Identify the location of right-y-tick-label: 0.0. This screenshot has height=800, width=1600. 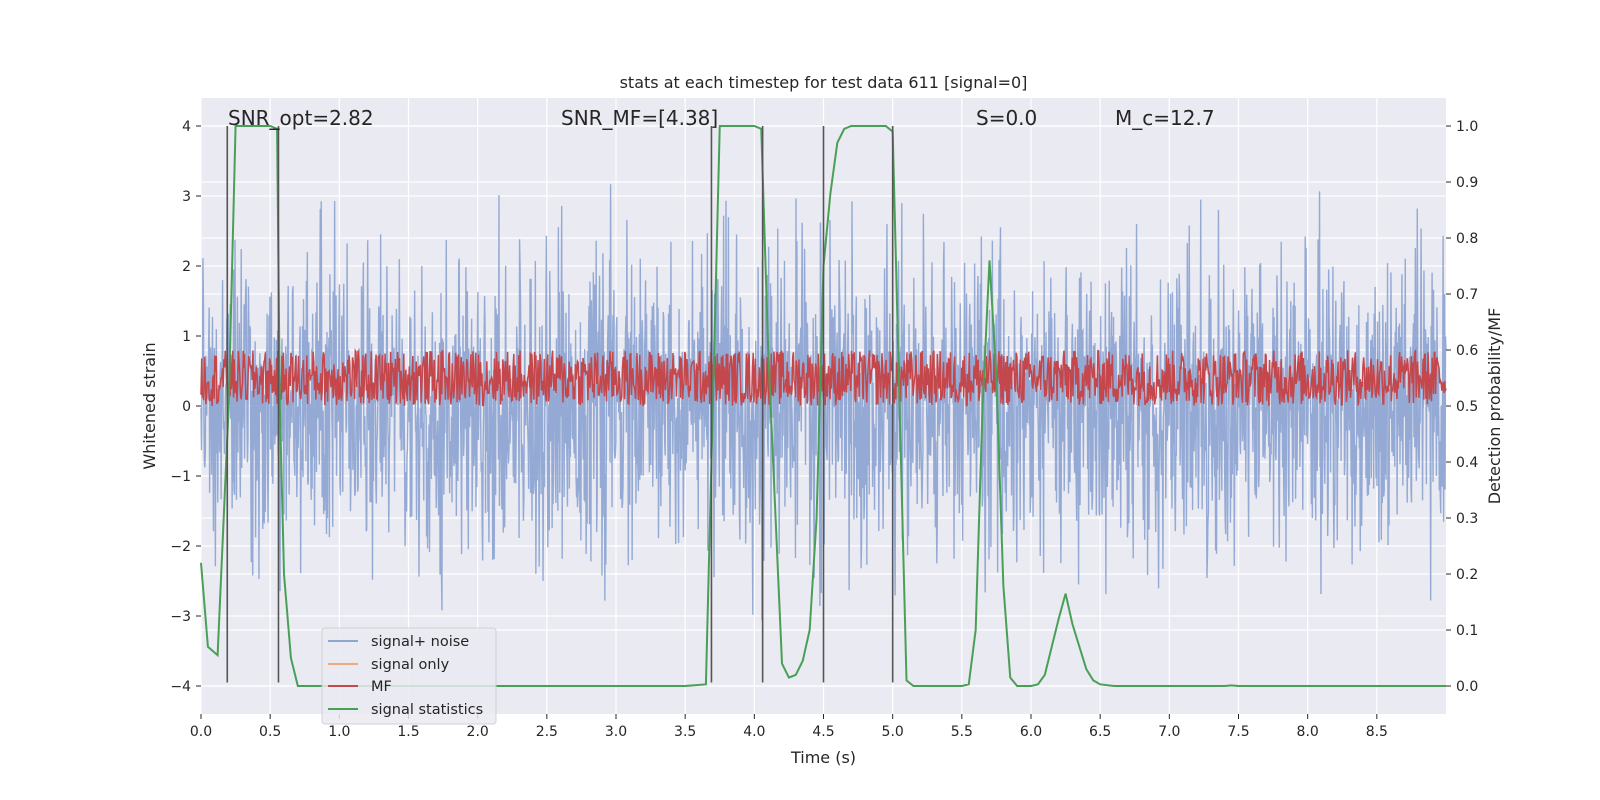
(1467, 687).